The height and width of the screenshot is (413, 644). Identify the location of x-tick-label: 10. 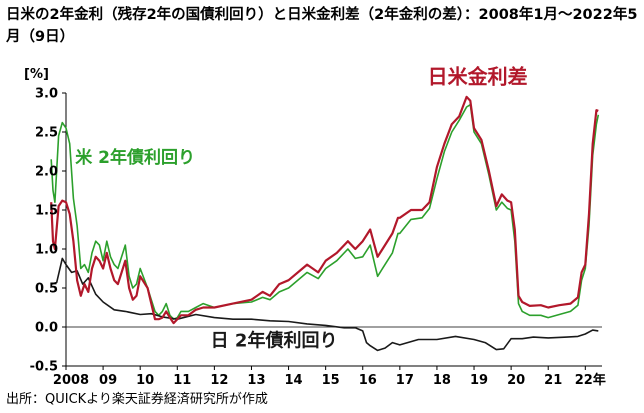
(145, 380).